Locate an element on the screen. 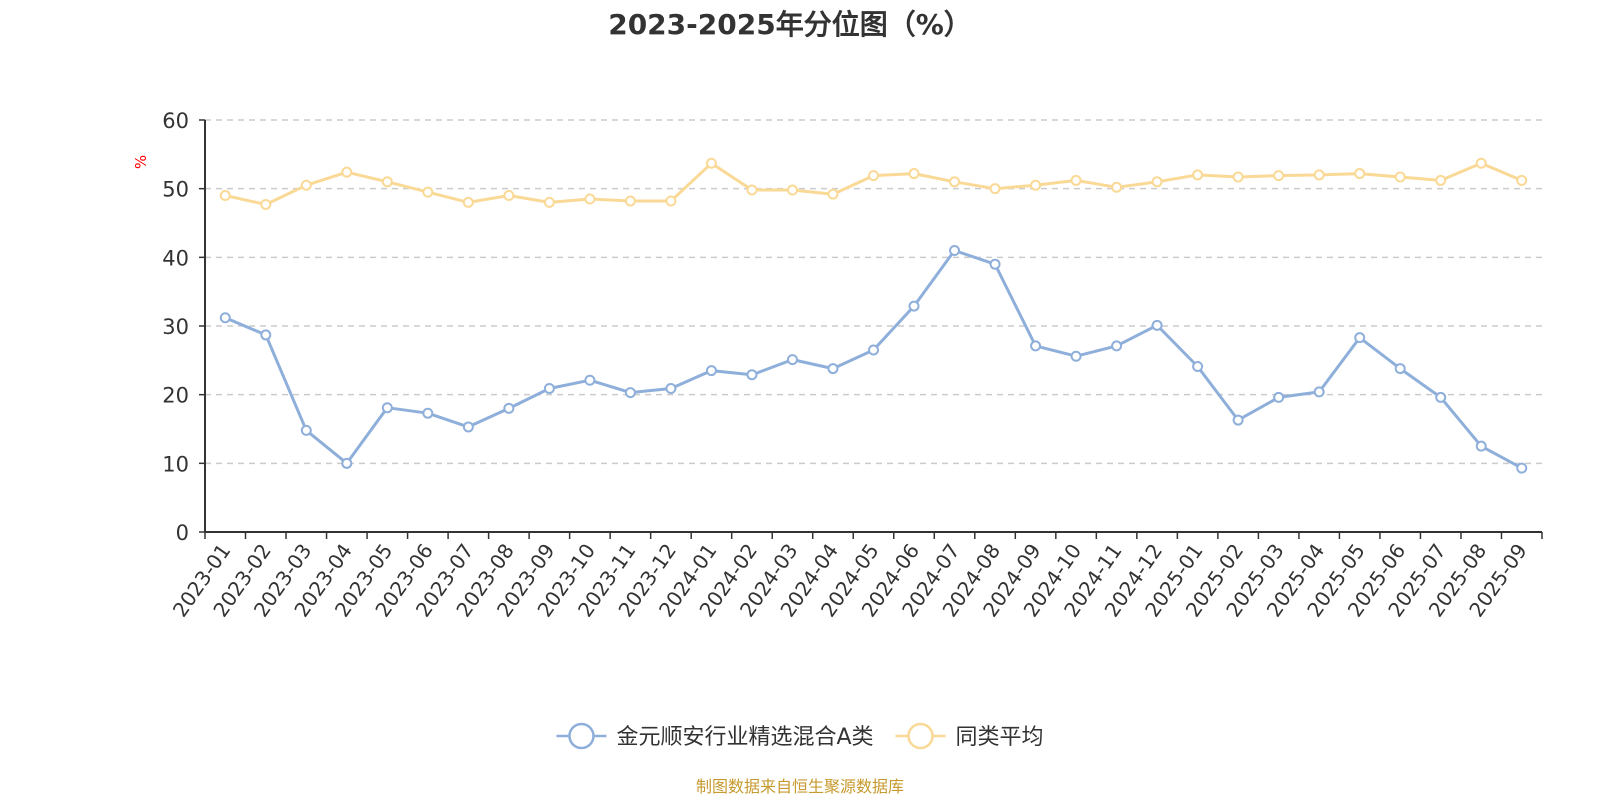 This screenshot has width=1600, height=800. legend-item-1: 同类平均 is located at coordinates (969, 736).